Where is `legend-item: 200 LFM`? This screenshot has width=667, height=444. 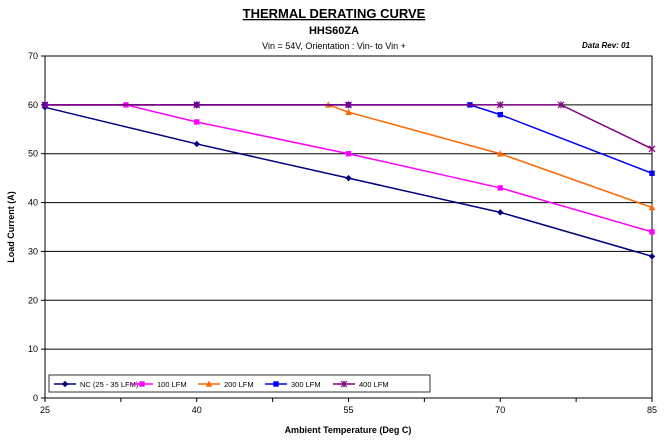 legend-item: 200 LFM is located at coordinates (226, 384).